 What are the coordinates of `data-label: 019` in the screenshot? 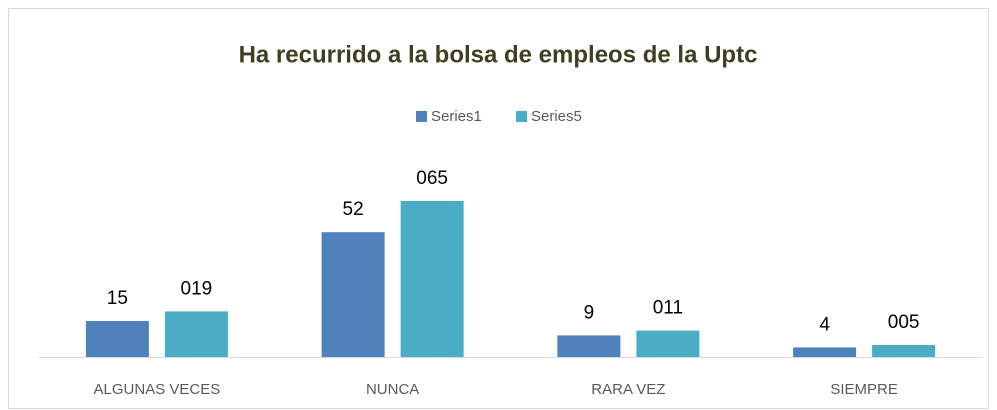 It's located at (197, 288).